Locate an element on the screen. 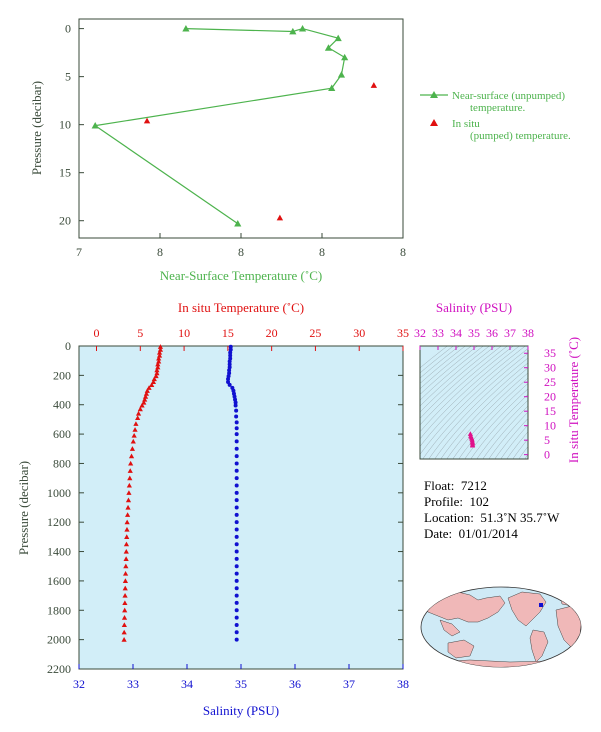 The height and width of the screenshot is (732, 601). near-surface-y-tick-label: 5 is located at coordinates (68, 77).